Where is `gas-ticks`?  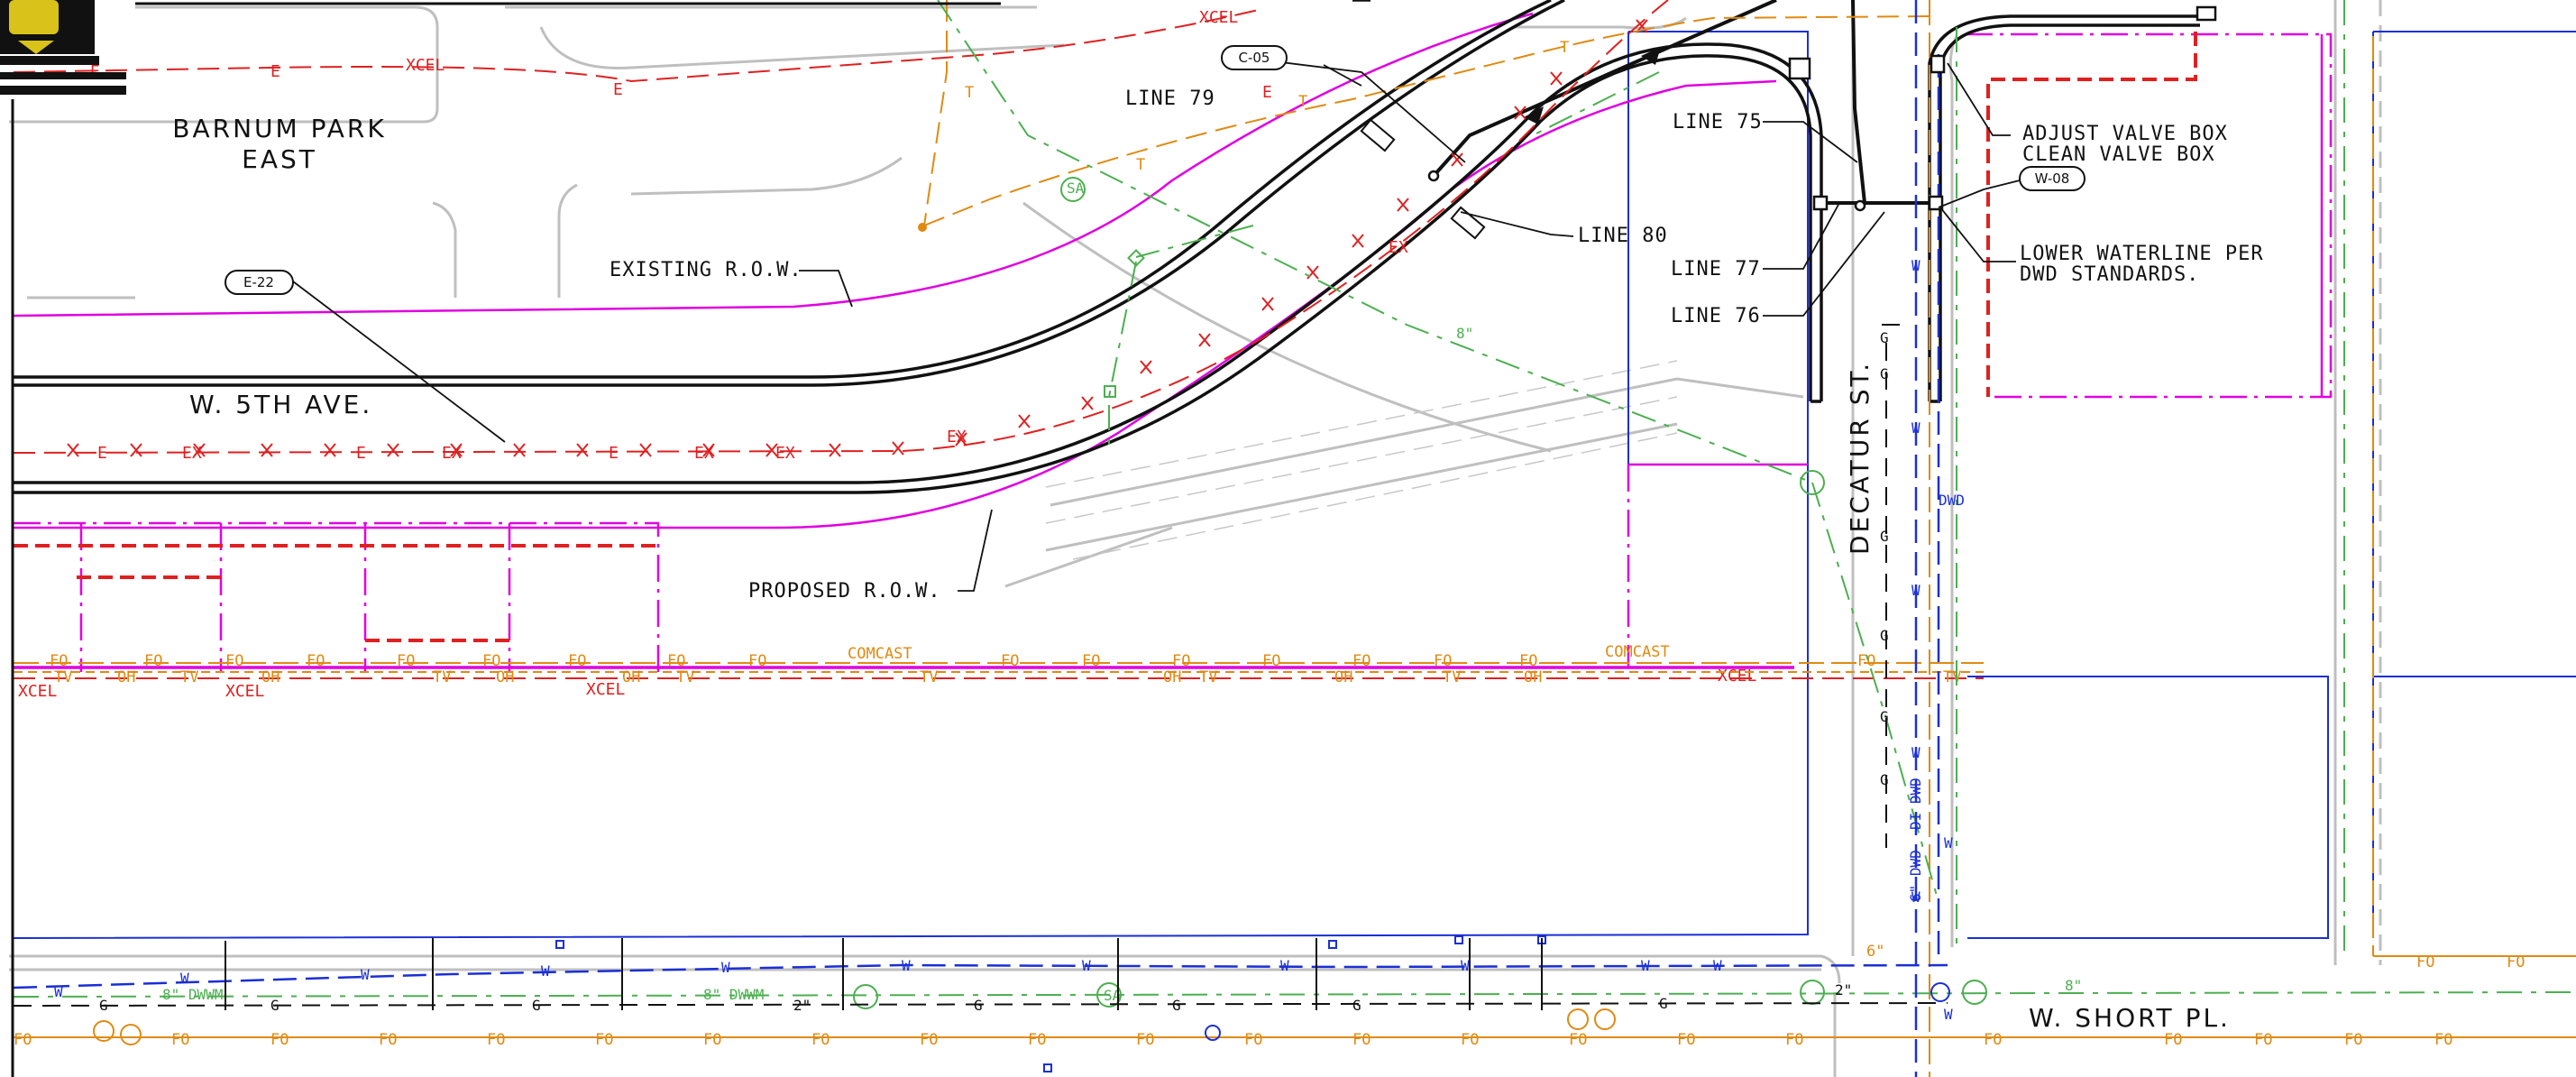
gas-ticks is located at coordinates (884, 974).